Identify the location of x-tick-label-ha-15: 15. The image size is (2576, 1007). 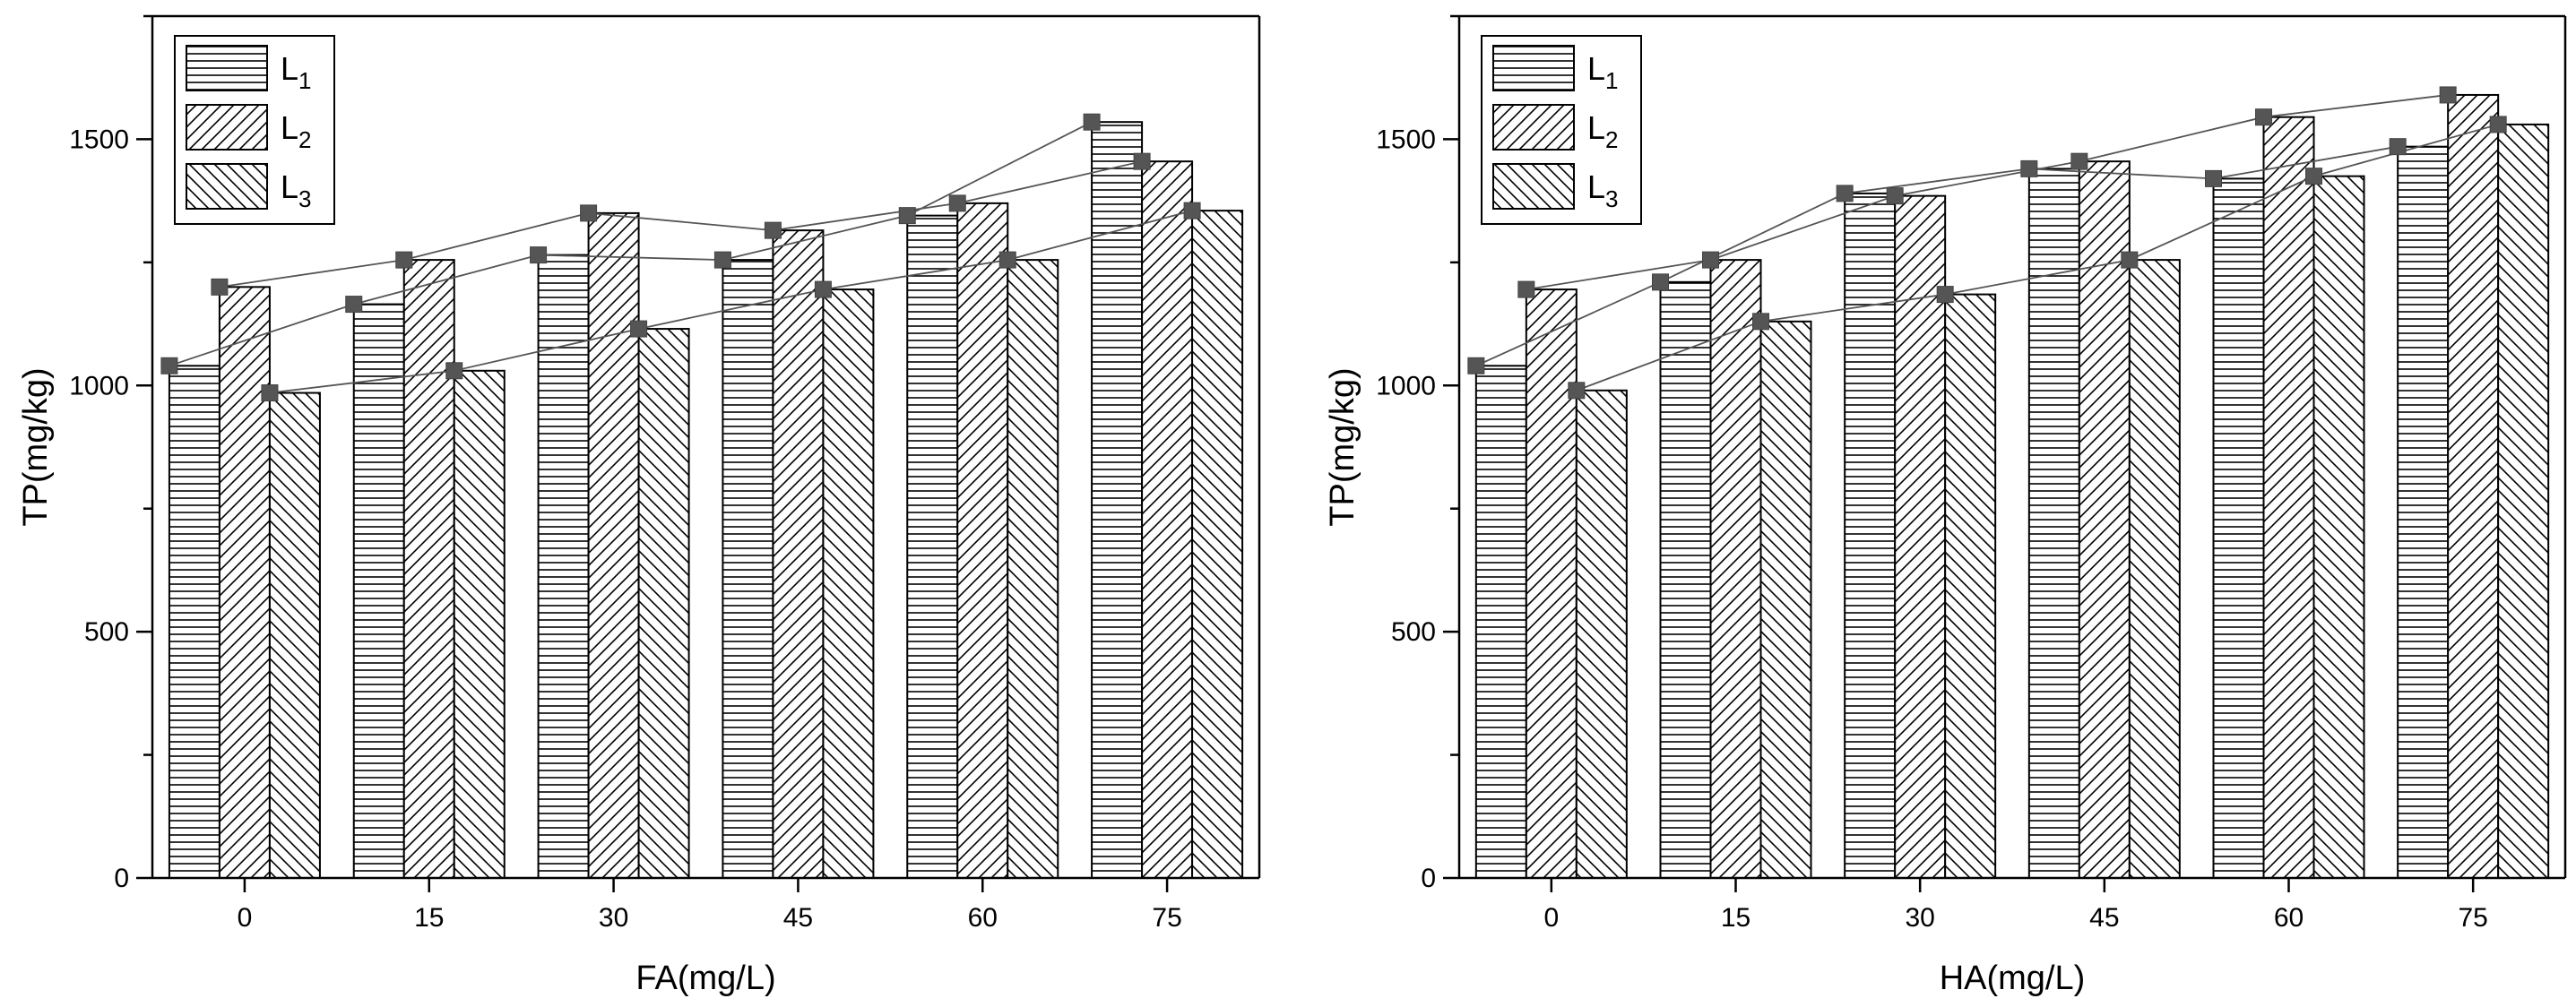
(1735, 918).